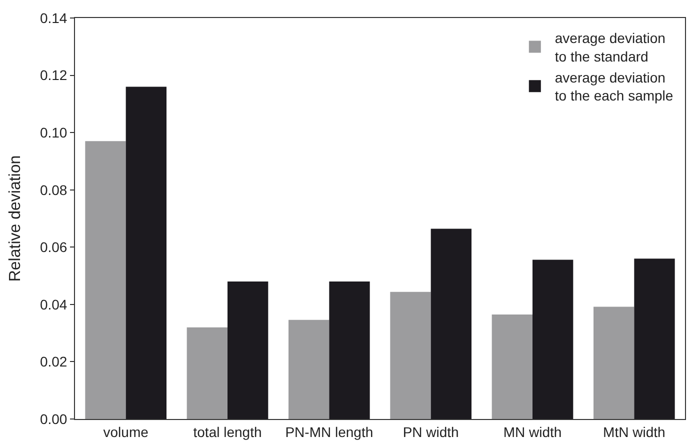 Image resolution: width=693 pixels, height=447 pixels. I want to click on x-tick-label: PN width, so click(430, 432).